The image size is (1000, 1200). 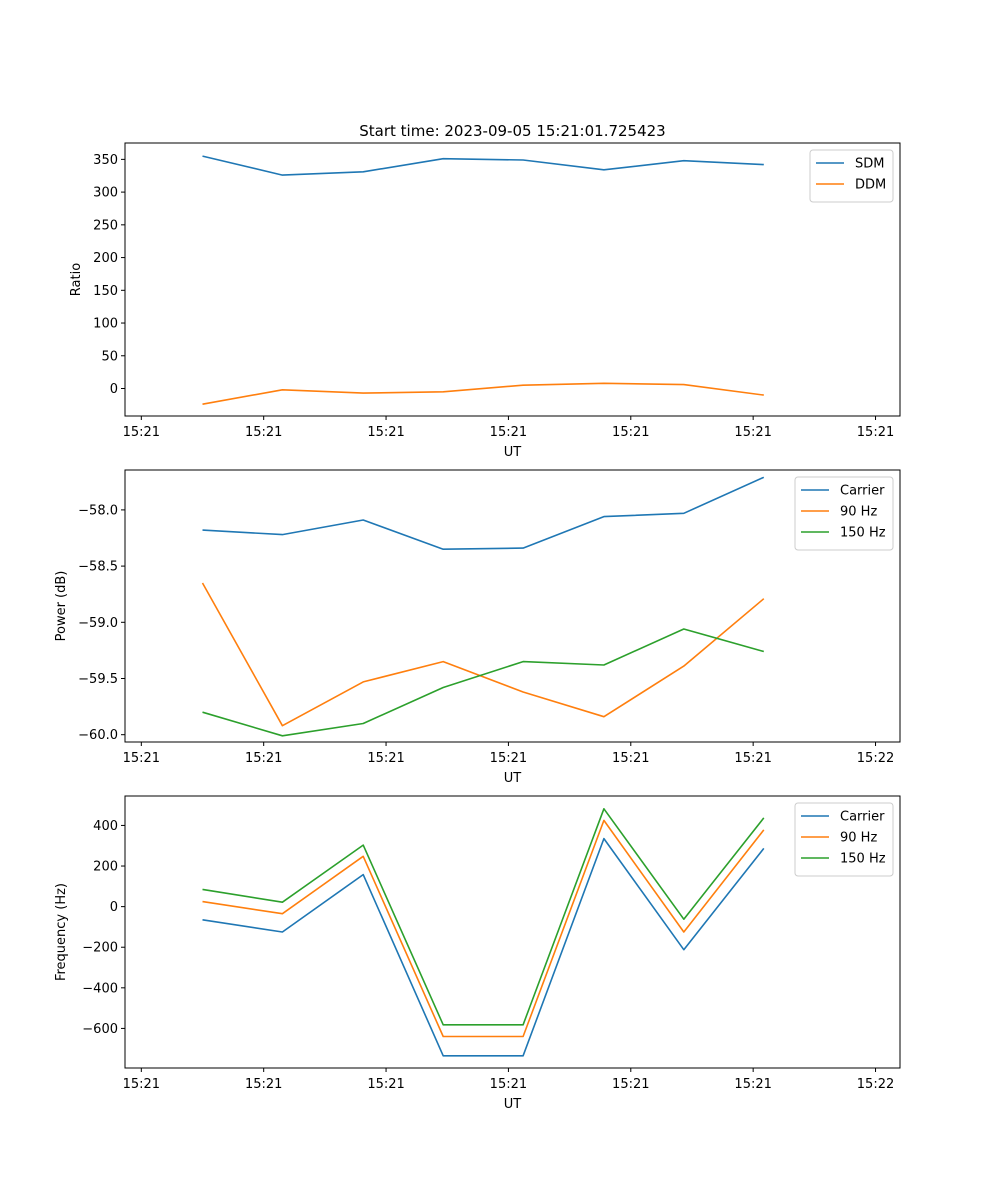 What do you see at coordinates (98, 623) in the screenshot?
I see `y-tick-label: −59.0` at bounding box center [98, 623].